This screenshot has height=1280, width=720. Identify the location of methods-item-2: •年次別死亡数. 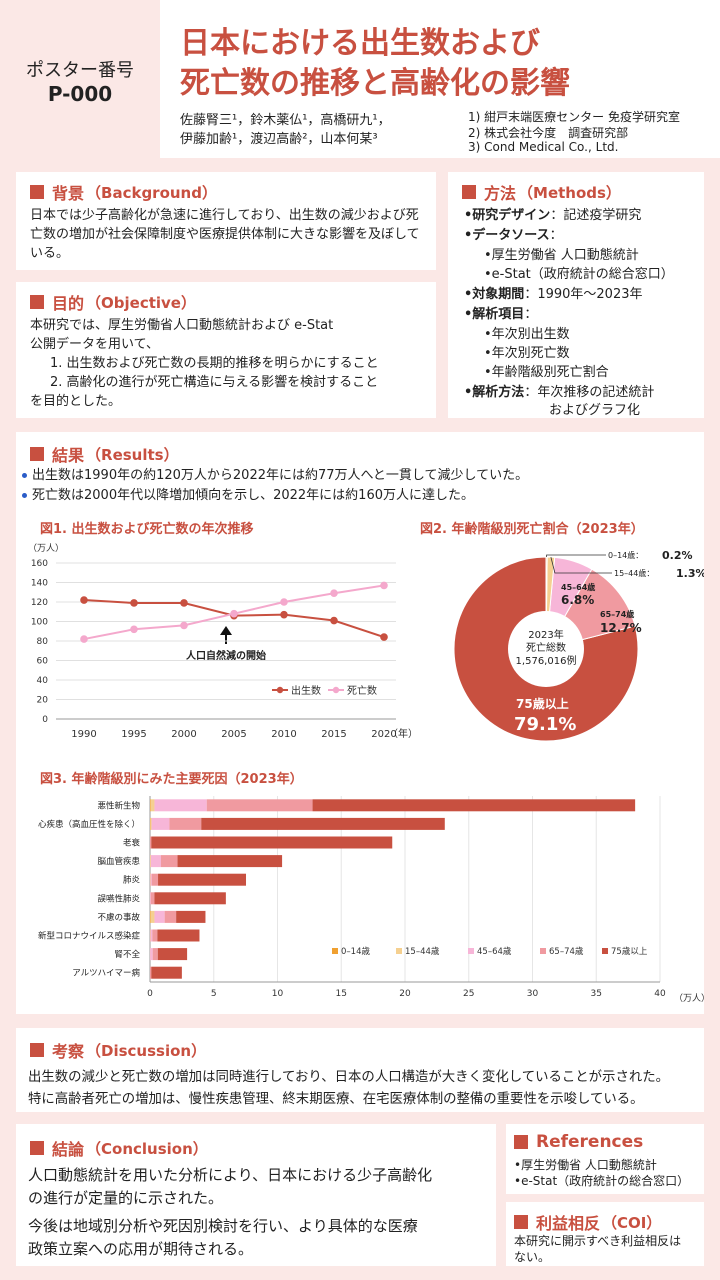
(527, 353).